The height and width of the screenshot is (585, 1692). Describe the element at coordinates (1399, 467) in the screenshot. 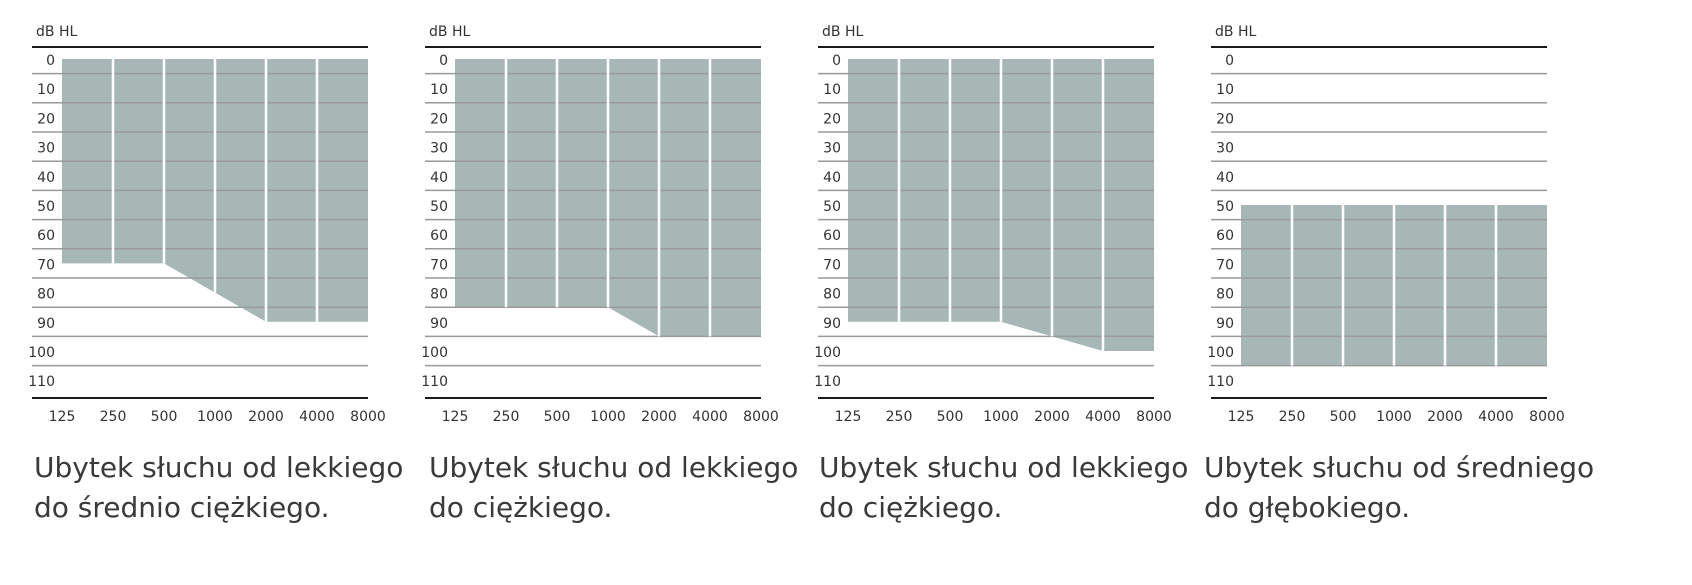

I see `caption-line-1: Ubytek słuchu od średniego` at that location.